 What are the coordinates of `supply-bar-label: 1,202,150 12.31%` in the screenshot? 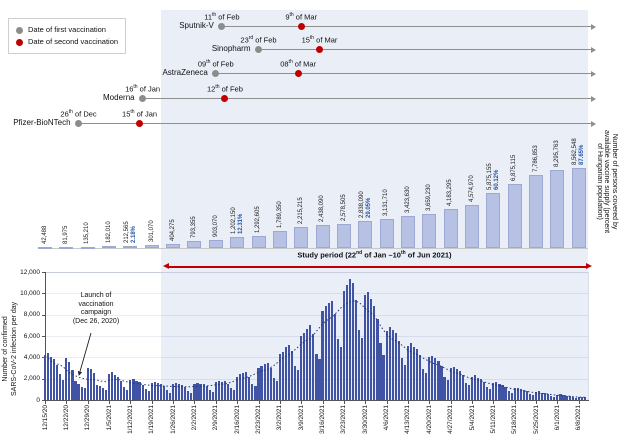 It's located at (237, 220).